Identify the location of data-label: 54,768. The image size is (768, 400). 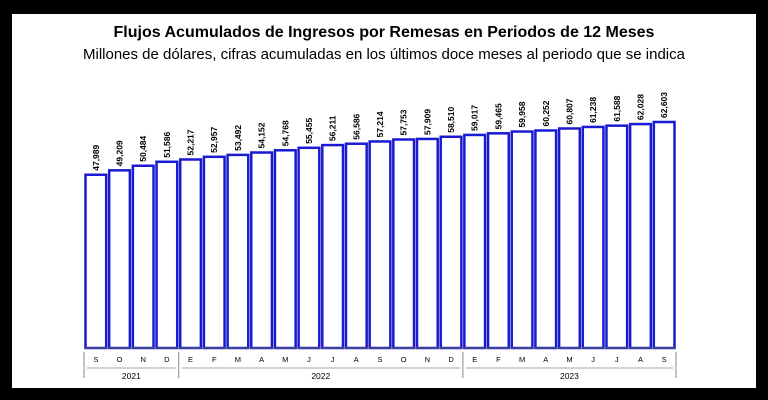
(285, 133).